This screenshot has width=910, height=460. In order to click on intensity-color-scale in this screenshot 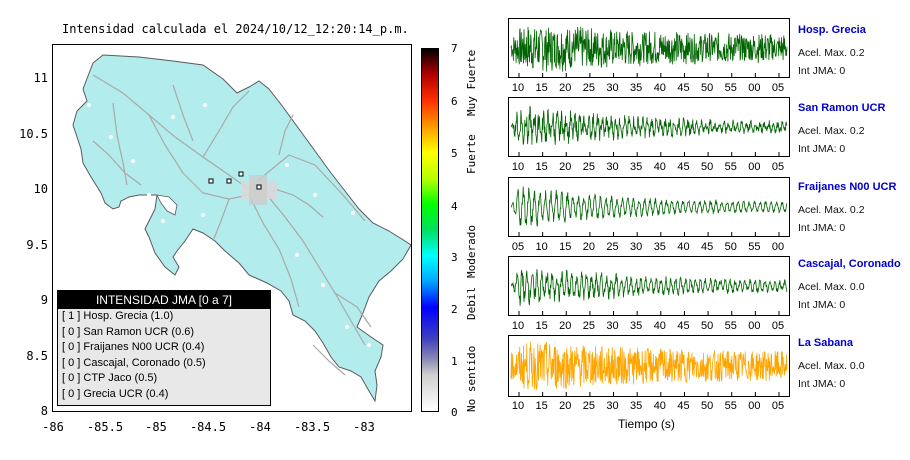, I will do `click(430, 230)`.